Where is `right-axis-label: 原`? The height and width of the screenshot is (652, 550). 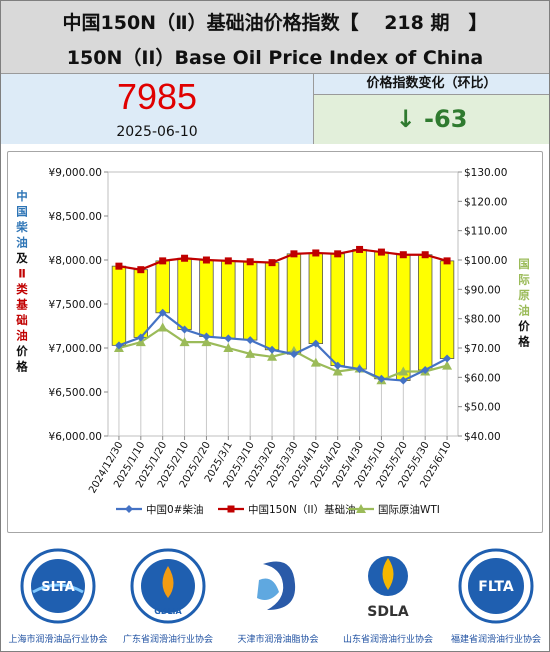 right-axis-label: 原 is located at coordinates (524, 295).